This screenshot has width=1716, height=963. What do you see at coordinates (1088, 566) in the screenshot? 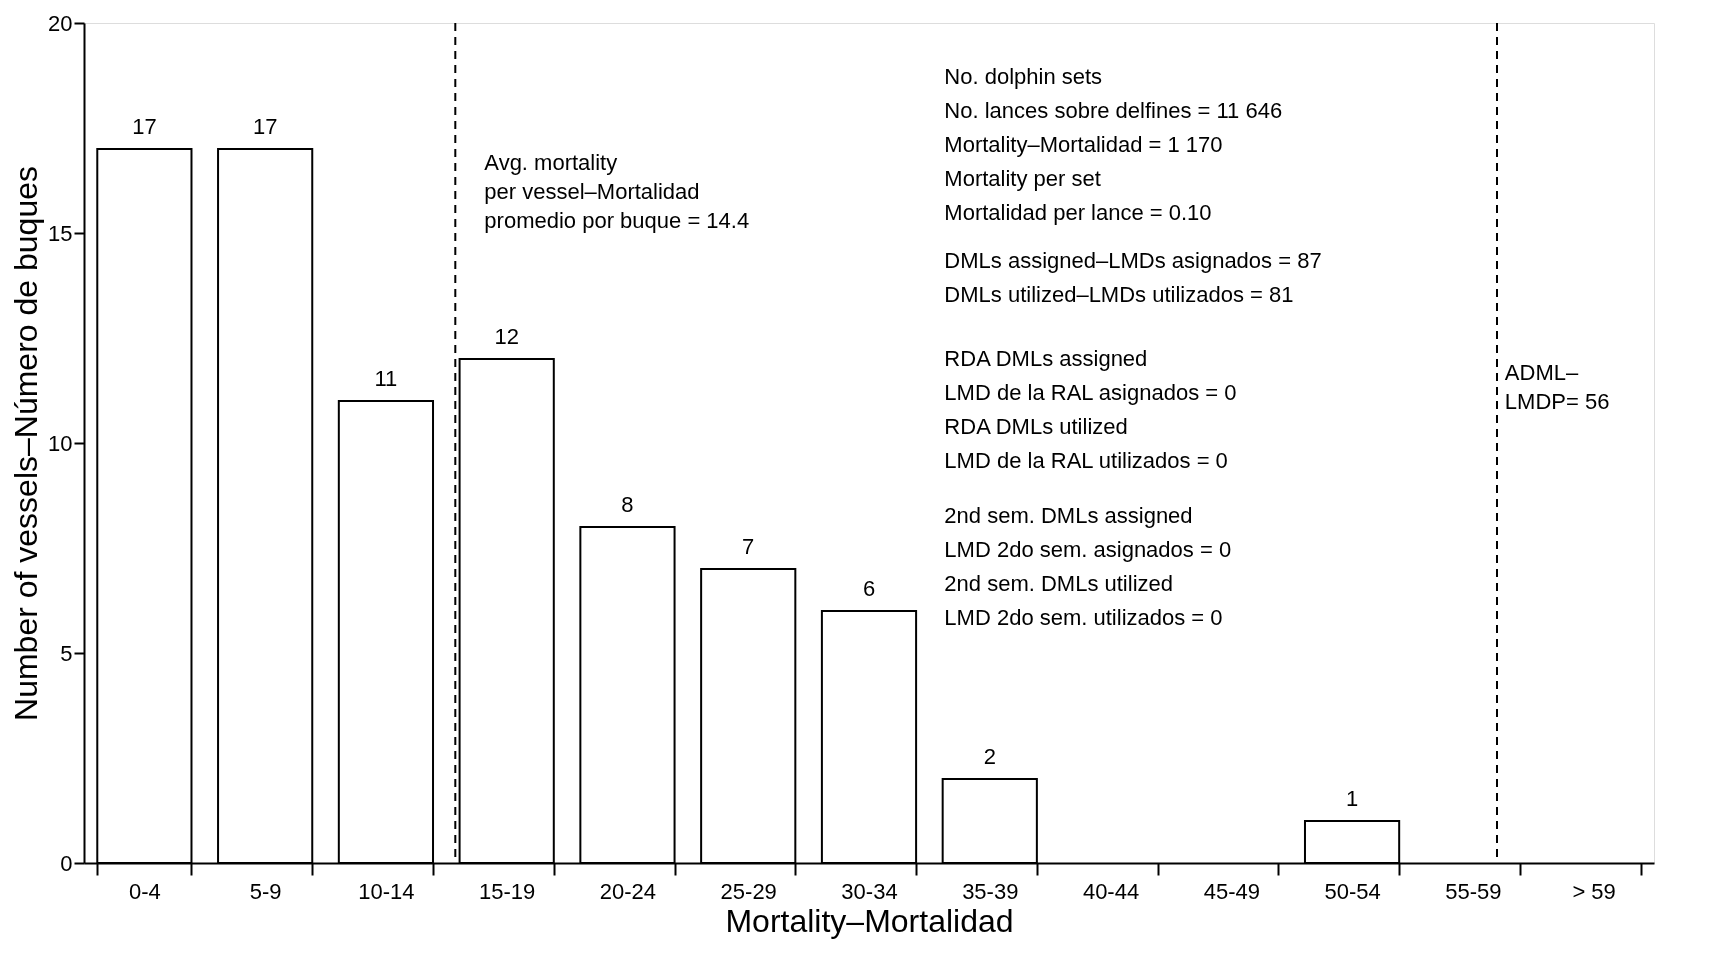
I see `annotation: 2nd sem. DMLs assigned LMD 2do sem. asignados = 0 2nd sem. DMLs utilized LMD 2do sem. utilizados = 0` at bounding box center [1088, 566].